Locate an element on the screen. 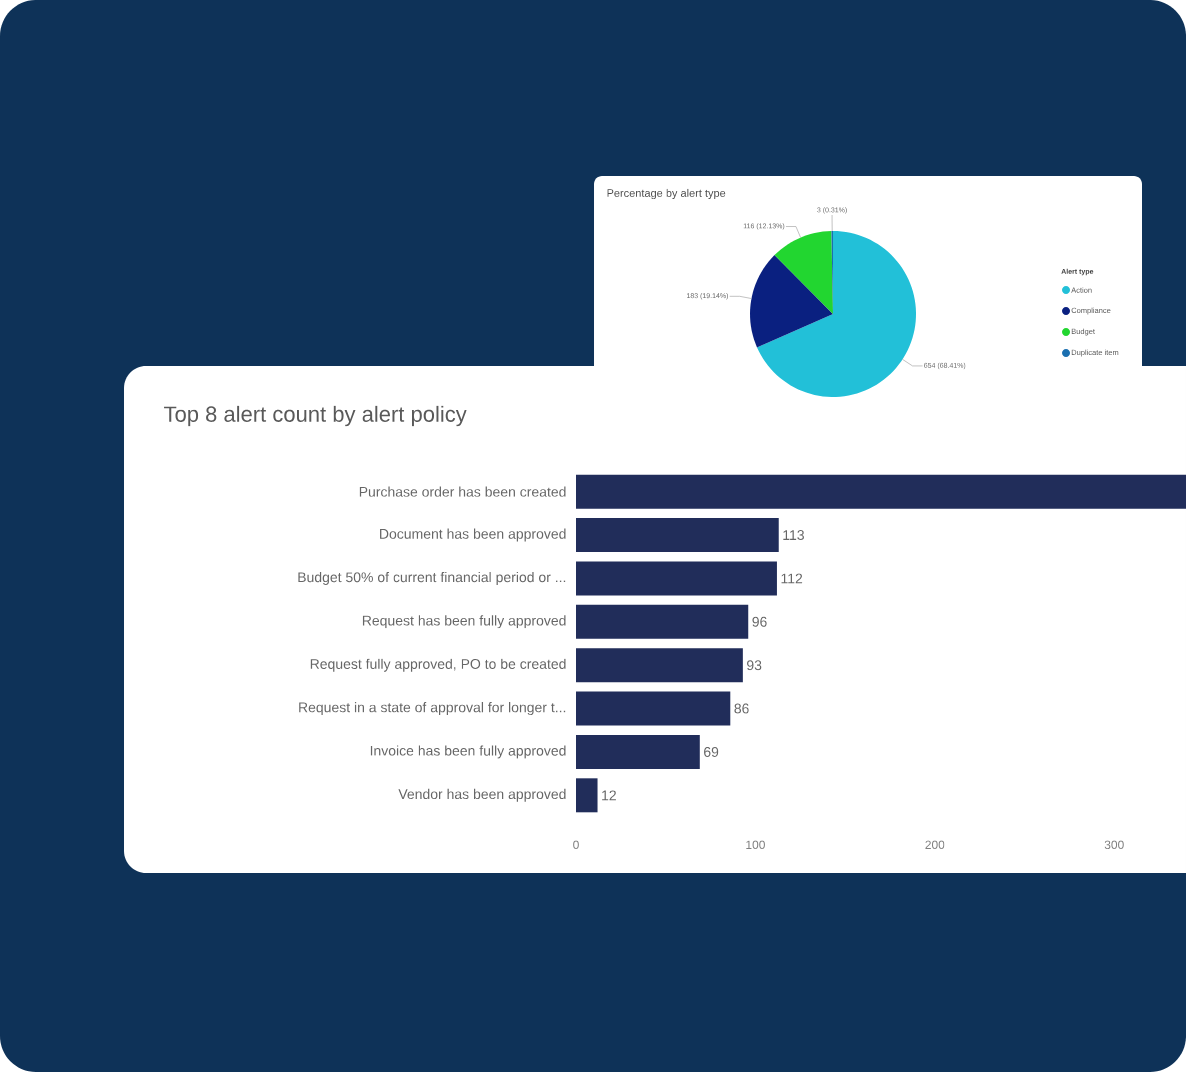 This screenshot has height=1072, width=1186. y-tick-label: Purchase order has been created is located at coordinates (462, 491).